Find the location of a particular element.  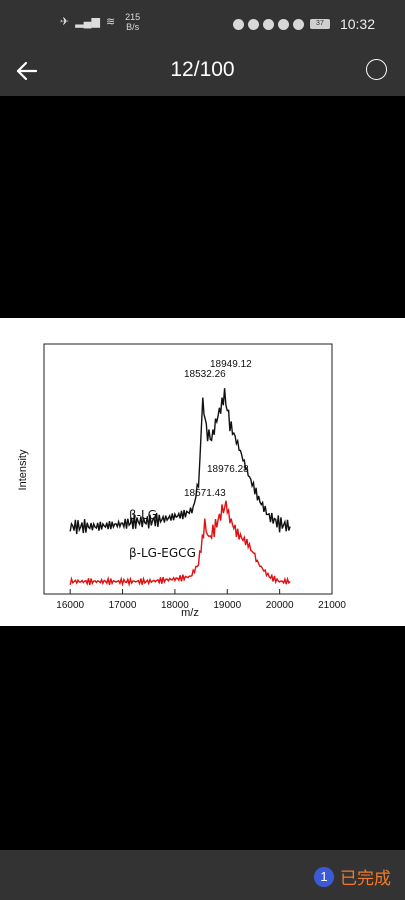

status-left: ✈ ▂▄▆ ≋ 215 B/s is located at coordinates (100, 22).